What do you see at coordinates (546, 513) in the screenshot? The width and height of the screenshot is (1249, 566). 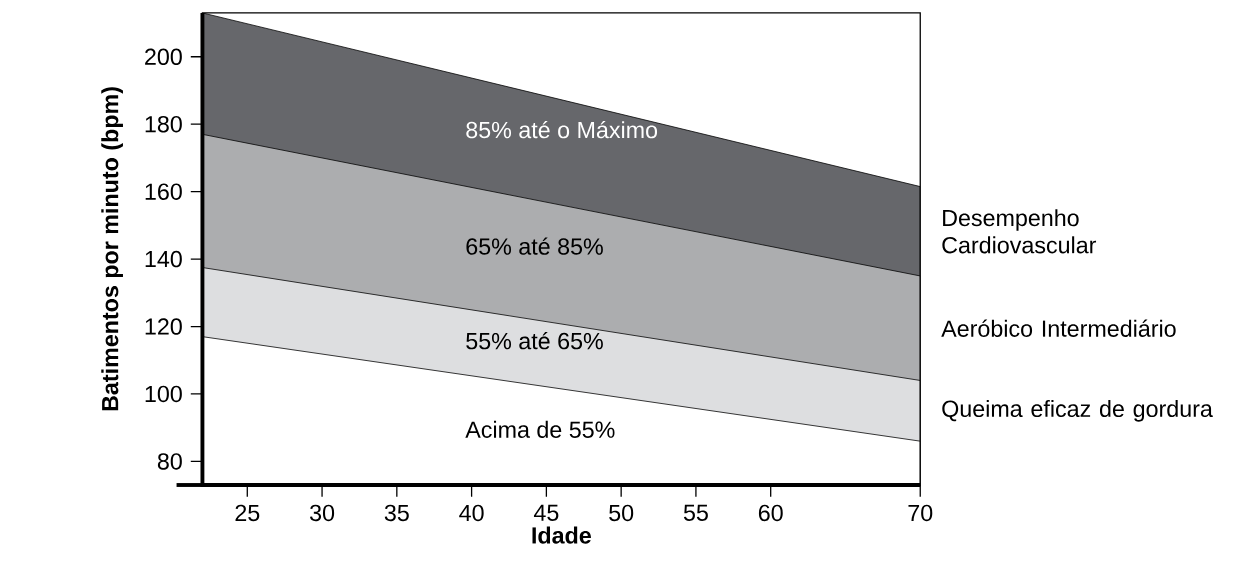 I see `x-tick-label: 45` at bounding box center [546, 513].